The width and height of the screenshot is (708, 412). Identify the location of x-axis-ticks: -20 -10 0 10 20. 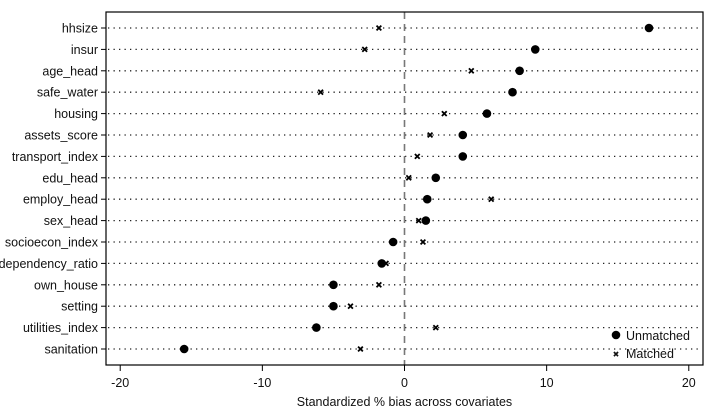
(403, 377).